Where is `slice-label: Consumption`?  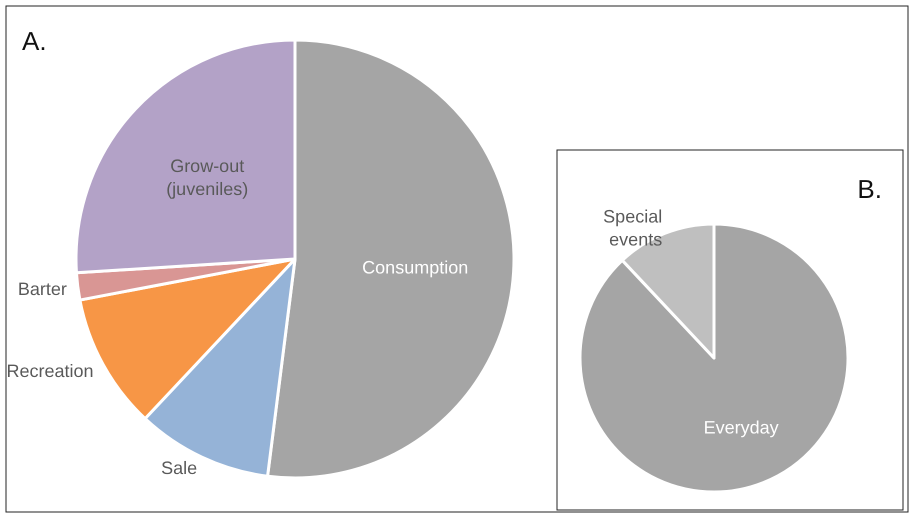
slice-label: Consumption is located at coordinates (415, 268).